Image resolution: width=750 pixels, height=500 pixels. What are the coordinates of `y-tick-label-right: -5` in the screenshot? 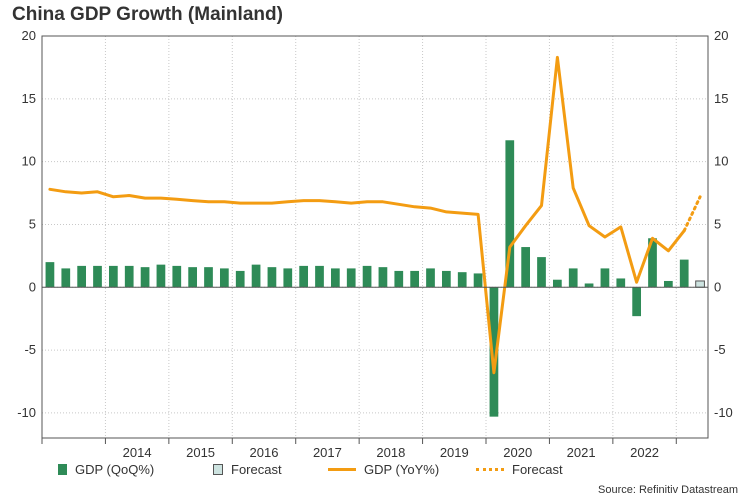 It's located at (720, 349).